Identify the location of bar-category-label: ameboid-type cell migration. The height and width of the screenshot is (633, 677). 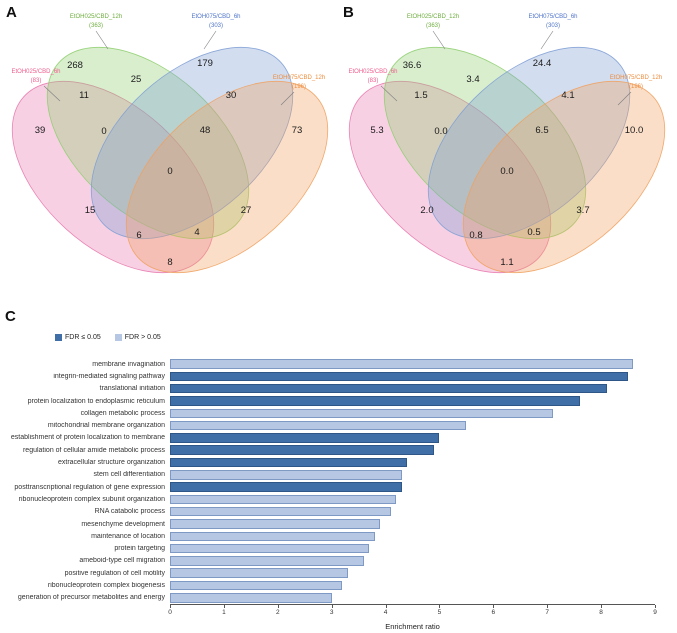
(122, 561).